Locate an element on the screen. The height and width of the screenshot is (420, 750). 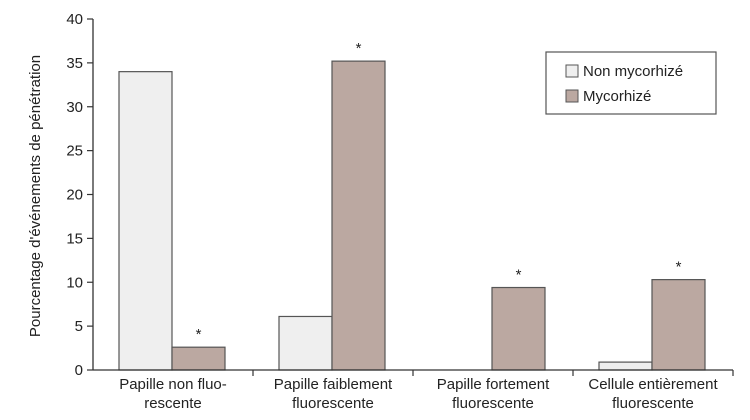
x-category-label: Cellule entièrement is located at coordinates (653, 384).